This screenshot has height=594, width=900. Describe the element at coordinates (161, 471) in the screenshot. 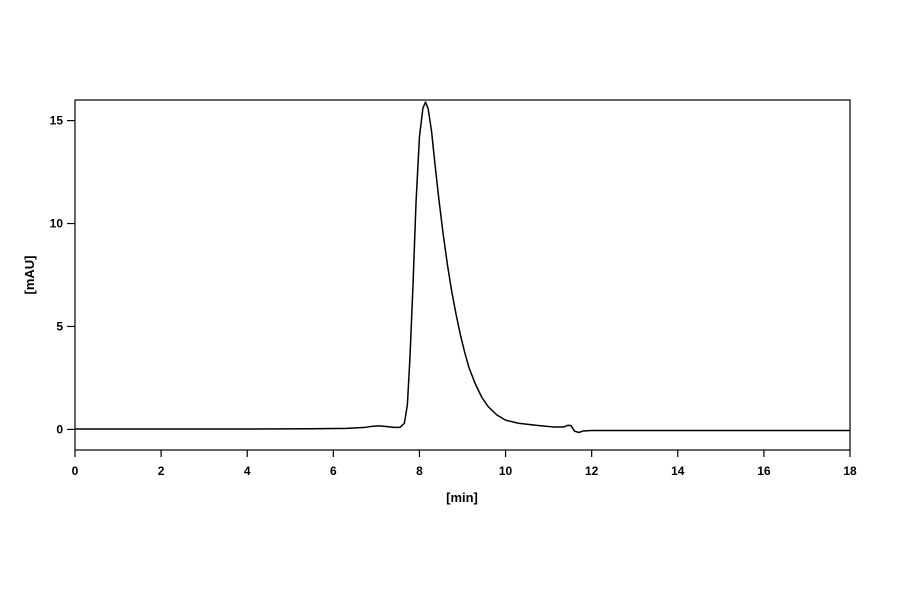

I see `x-tick-label: 2` at that location.